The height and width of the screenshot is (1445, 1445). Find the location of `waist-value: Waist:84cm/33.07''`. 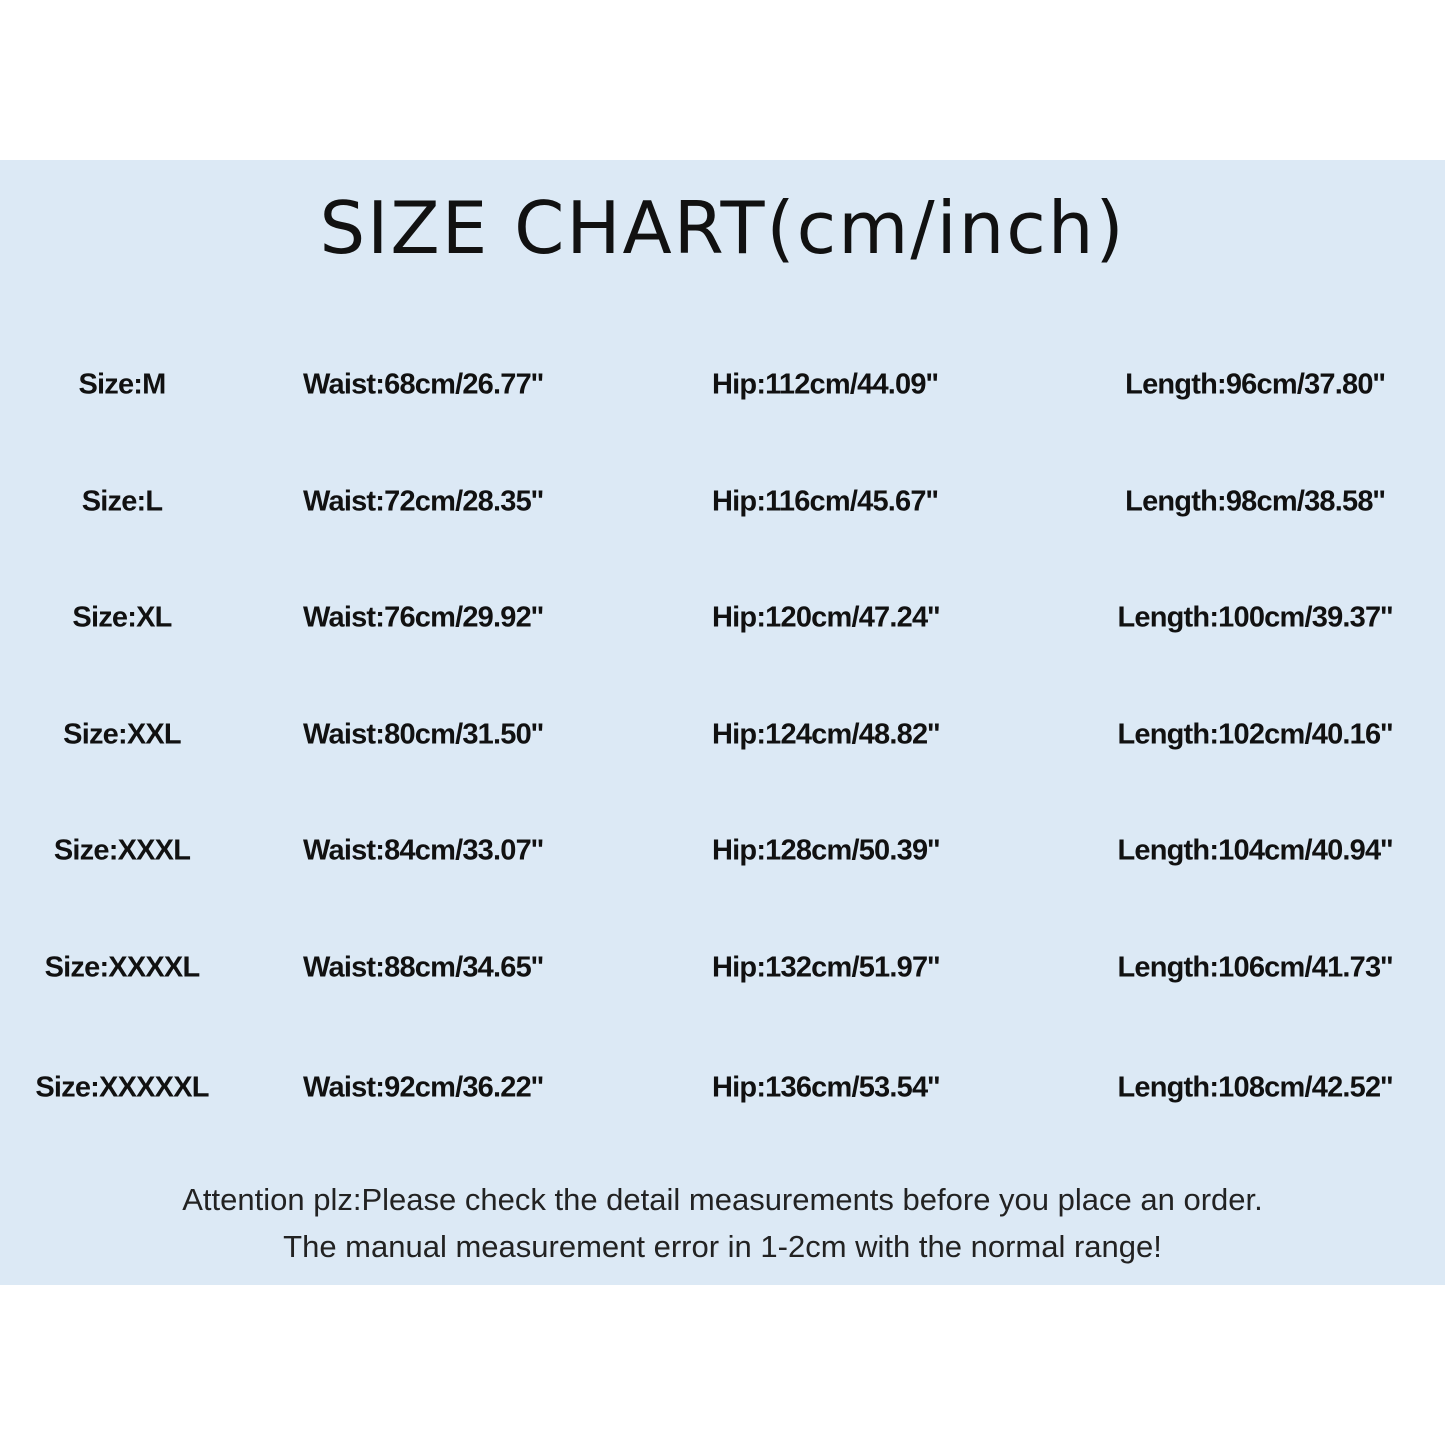

waist-value: Waist:84cm/33.07'' is located at coordinates (423, 850).